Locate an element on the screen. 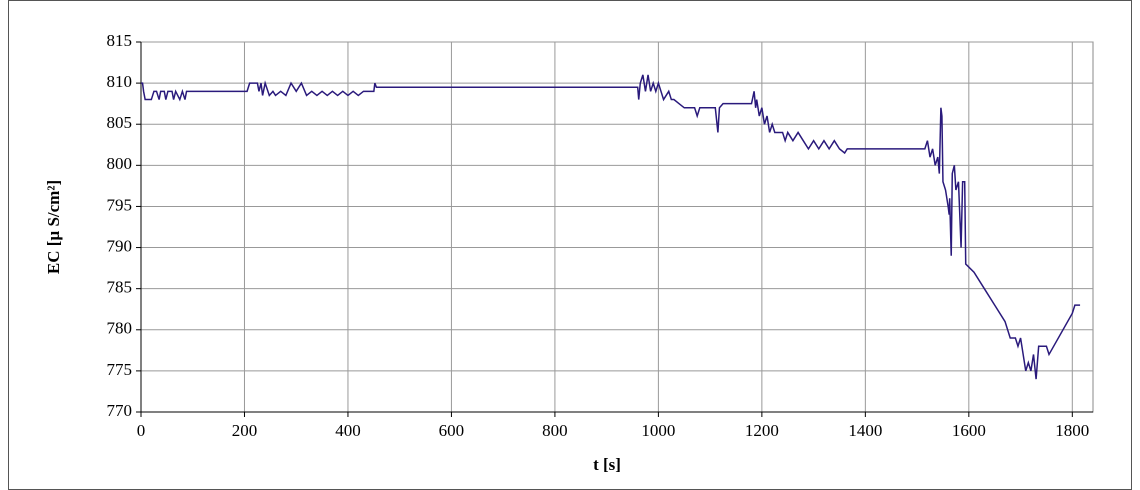  y-tick-label: 795 is located at coordinates (120, 204).